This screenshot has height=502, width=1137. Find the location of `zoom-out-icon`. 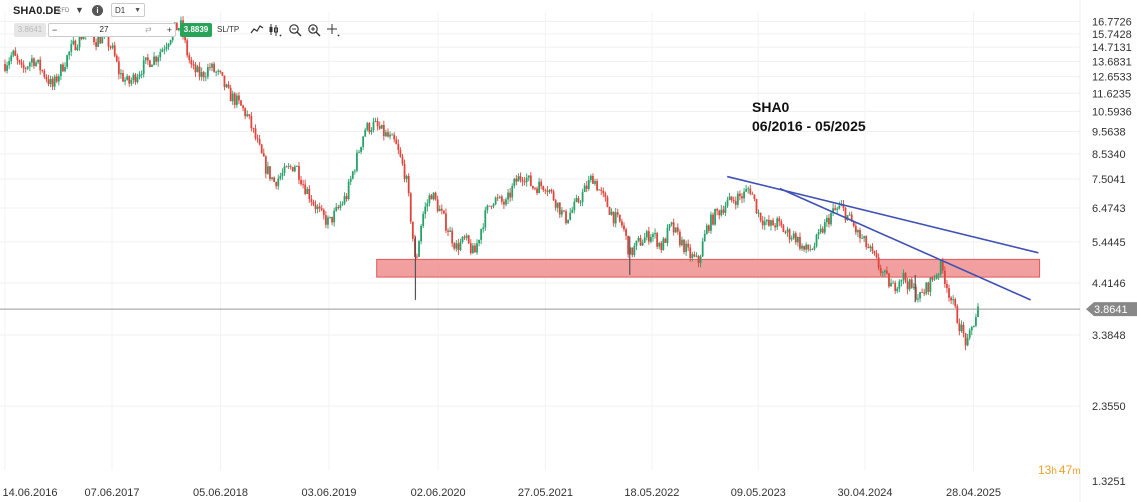

zoom-out-icon is located at coordinates (295, 30).